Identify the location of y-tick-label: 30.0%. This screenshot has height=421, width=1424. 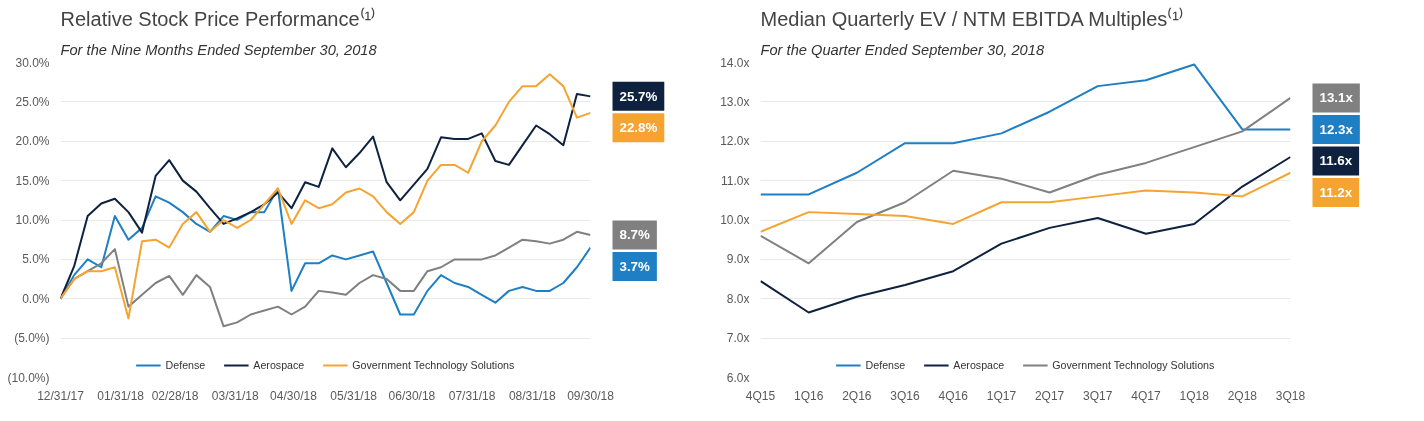
(32, 62).